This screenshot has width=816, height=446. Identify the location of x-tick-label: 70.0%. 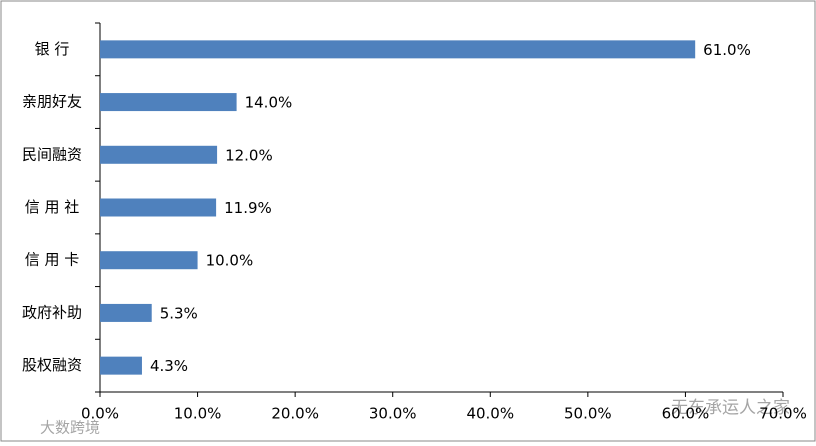
(783, 414).